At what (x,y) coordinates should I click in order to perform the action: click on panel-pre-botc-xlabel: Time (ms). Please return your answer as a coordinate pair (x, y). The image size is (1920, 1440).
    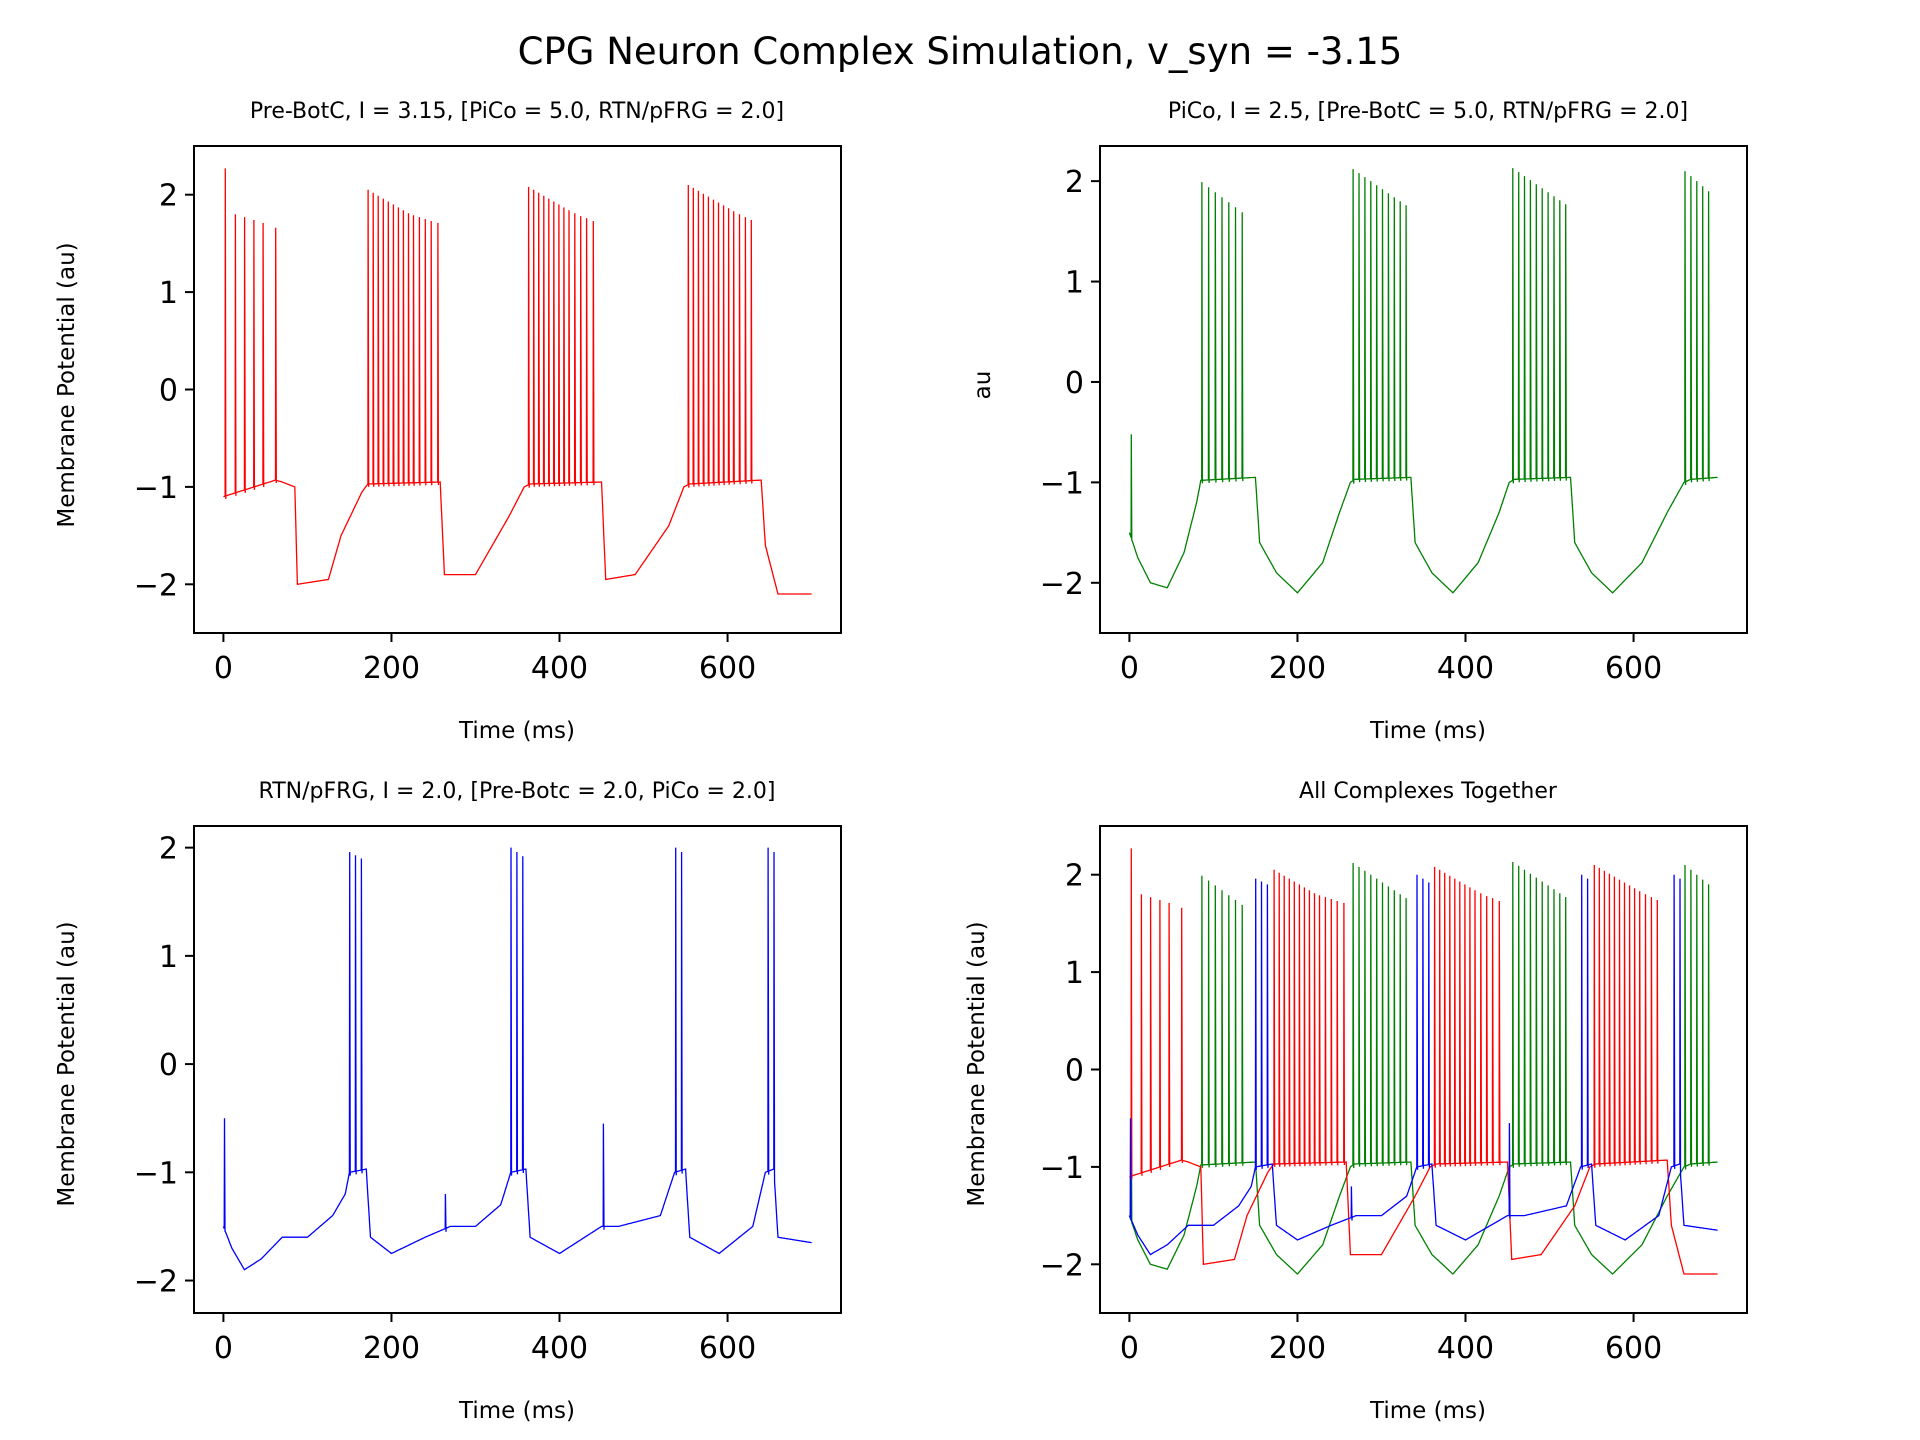
    Looking at the image, I should click on (516, 731).